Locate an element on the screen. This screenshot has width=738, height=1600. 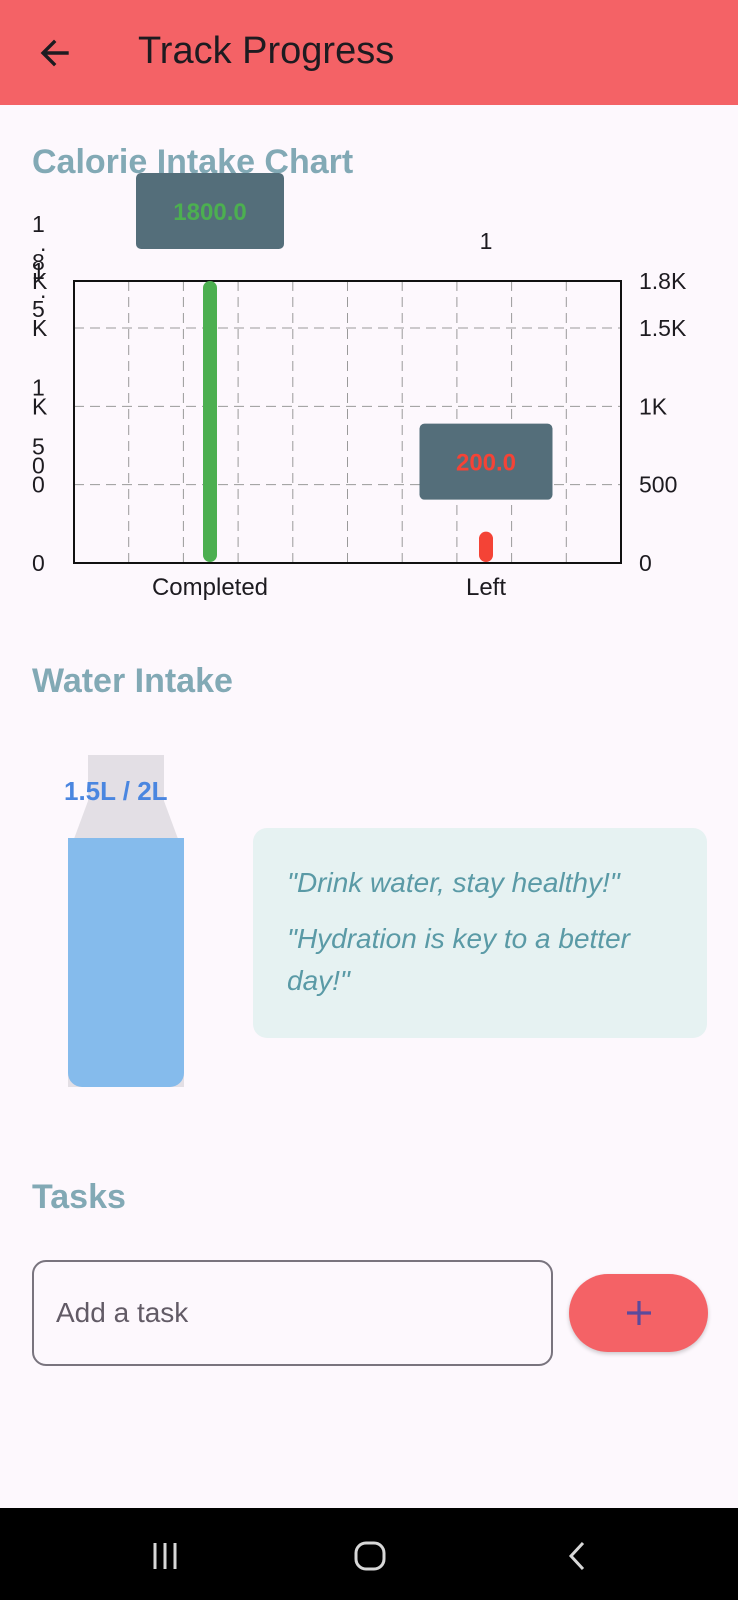
top-axis-tick-label: 1 is located at coordinates (486, 241).